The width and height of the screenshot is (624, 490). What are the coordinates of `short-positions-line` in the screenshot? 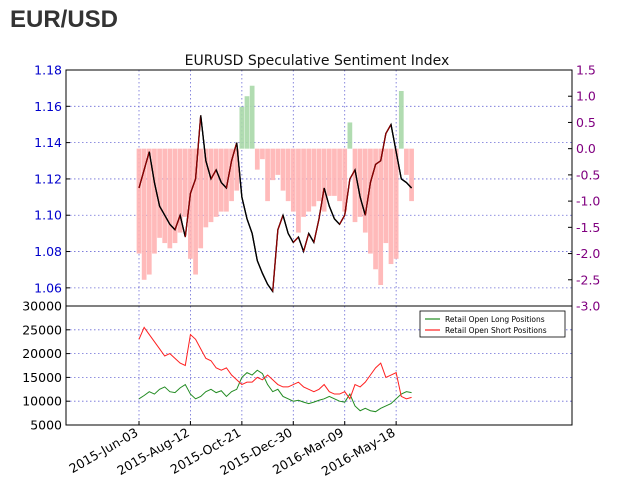 It's located at (275, 363).